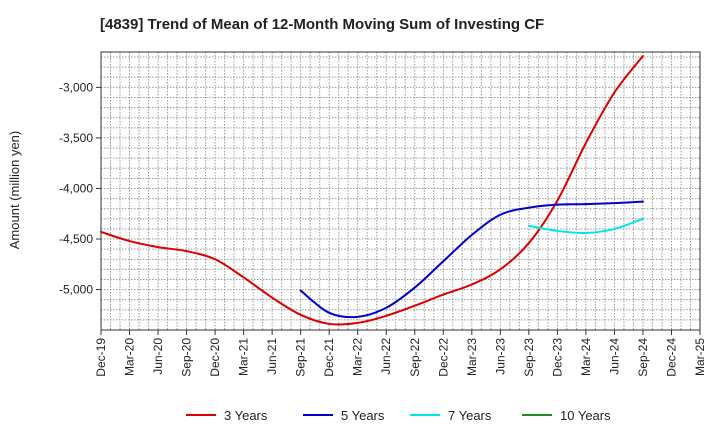  I want to click on y-tick-label: -4,000, so click(76, 188).